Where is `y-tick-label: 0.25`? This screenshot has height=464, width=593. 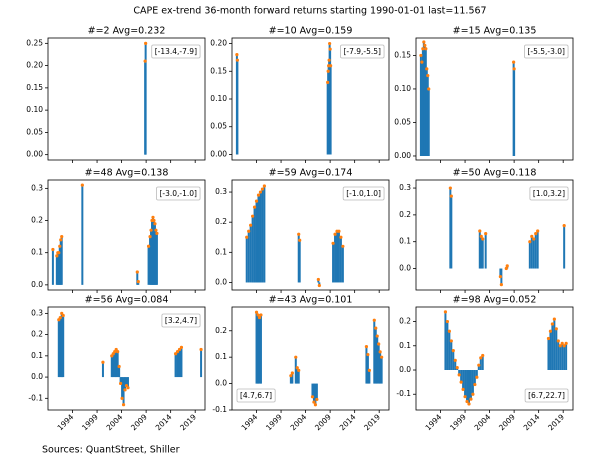
y-tick-label: 0.25 is located at coordinates (34, 42).